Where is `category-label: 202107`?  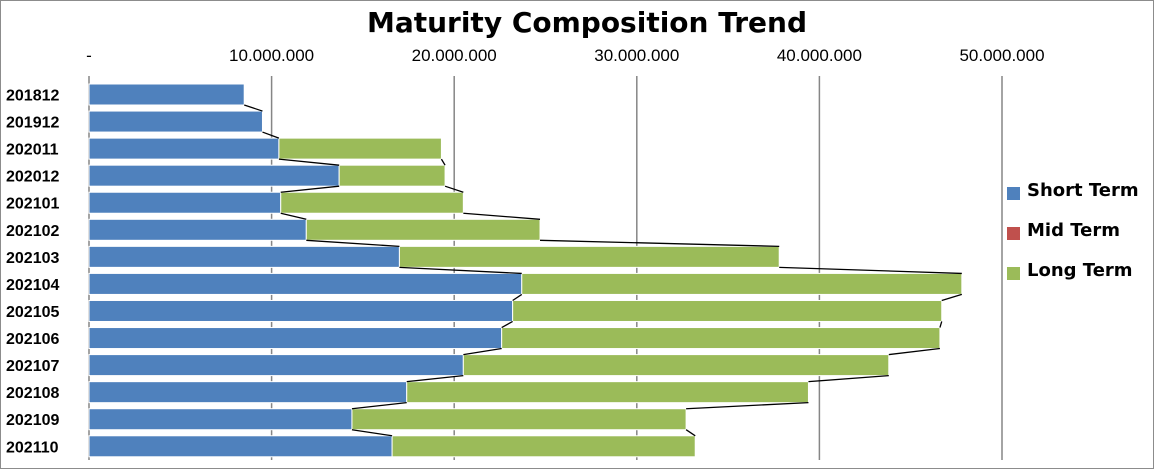
category-label: 202107 is located at coordinates (32, 366).